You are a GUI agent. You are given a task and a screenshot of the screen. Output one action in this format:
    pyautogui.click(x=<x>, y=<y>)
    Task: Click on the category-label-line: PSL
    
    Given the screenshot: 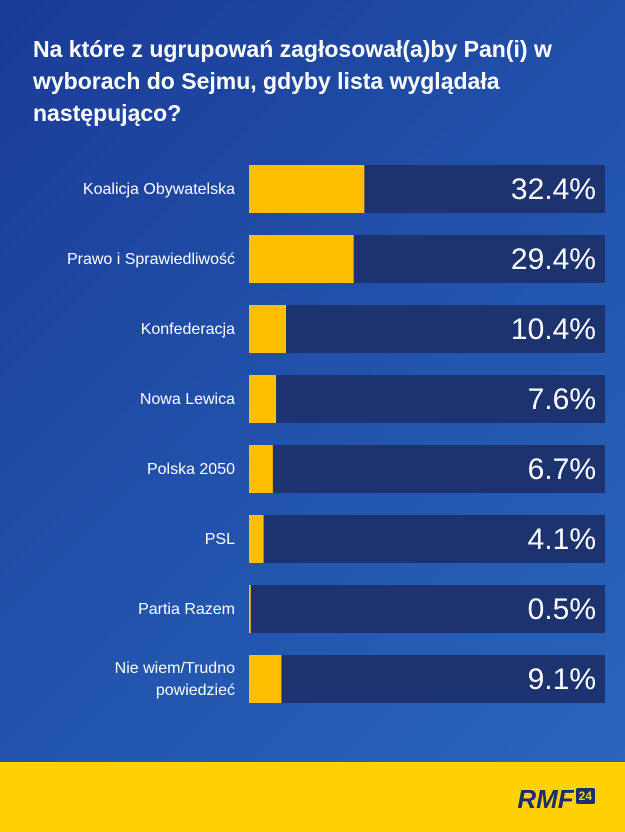 What is the action you would take?
    pyautogui.click(x=220, y=539)
    